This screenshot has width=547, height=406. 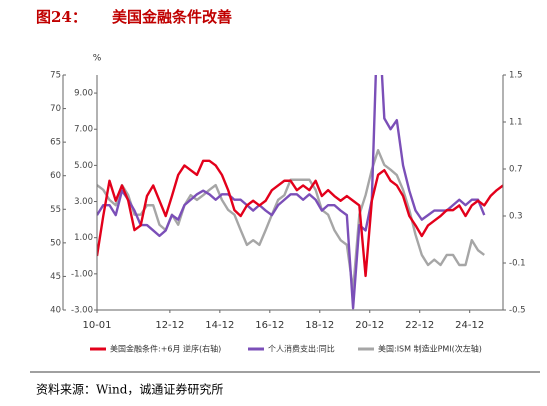 I want to click on legend-label: 美国:ISM 制造业PMI(次左轴), so click(x=430, y=349).